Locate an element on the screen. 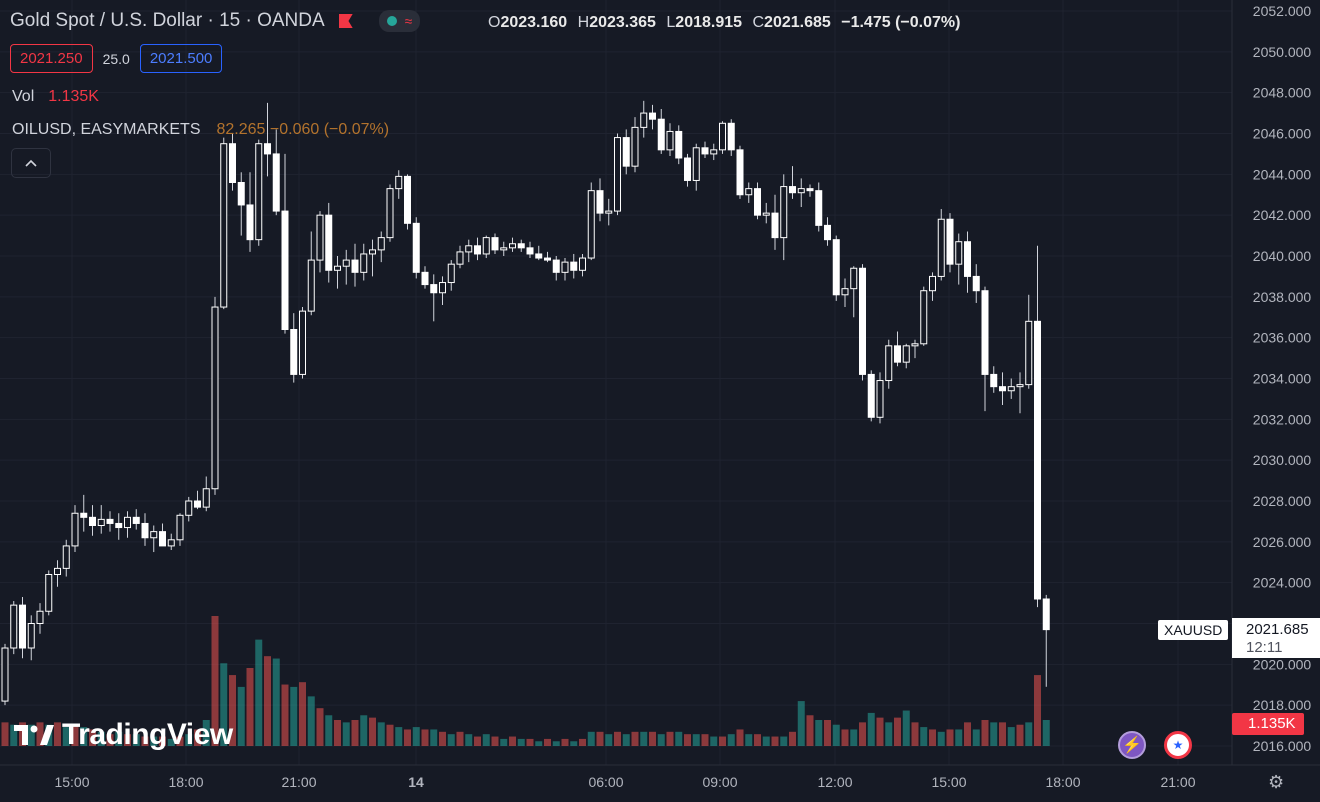 Image resolution: width=1320 pixels, height=802 pixels. x-tick-label: 14 is located at coordinates (416, 782).